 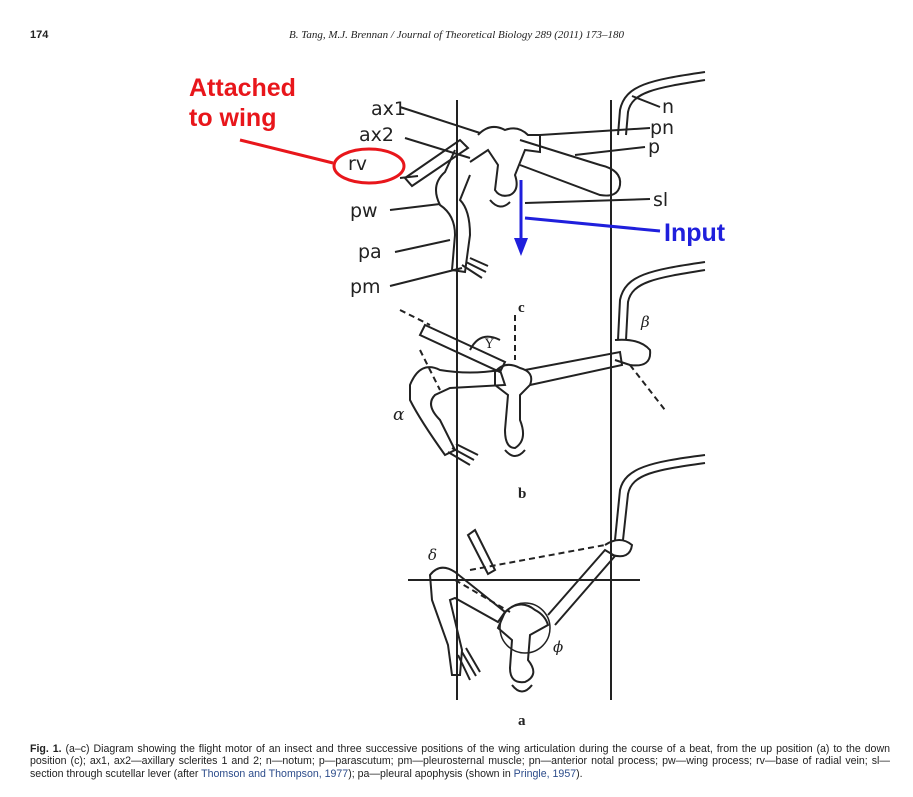 I want to click on parascutum-b, so click(x=574, y=368).